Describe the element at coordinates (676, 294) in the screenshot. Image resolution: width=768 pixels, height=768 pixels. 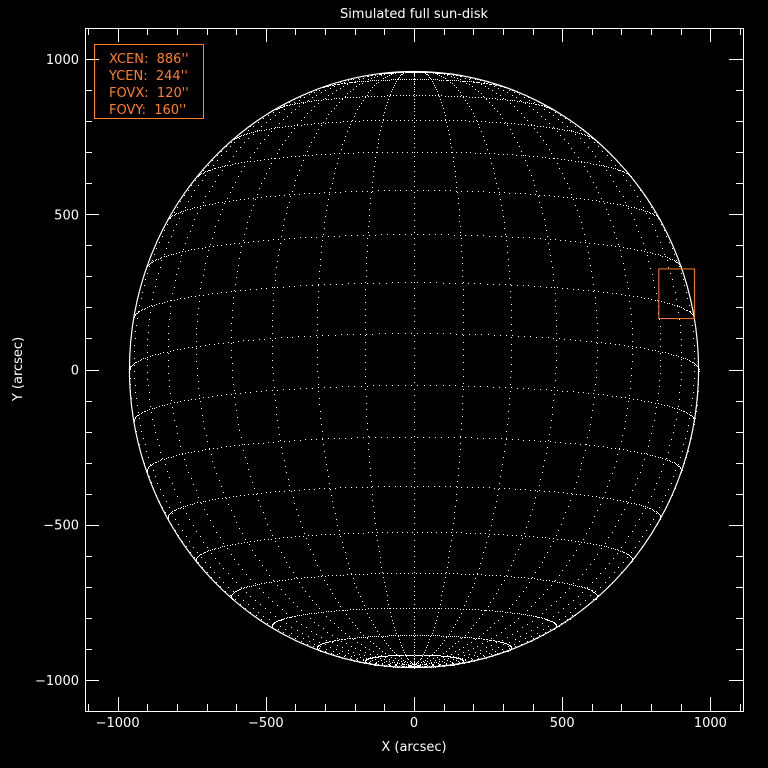
I see `fov-box` at that location.